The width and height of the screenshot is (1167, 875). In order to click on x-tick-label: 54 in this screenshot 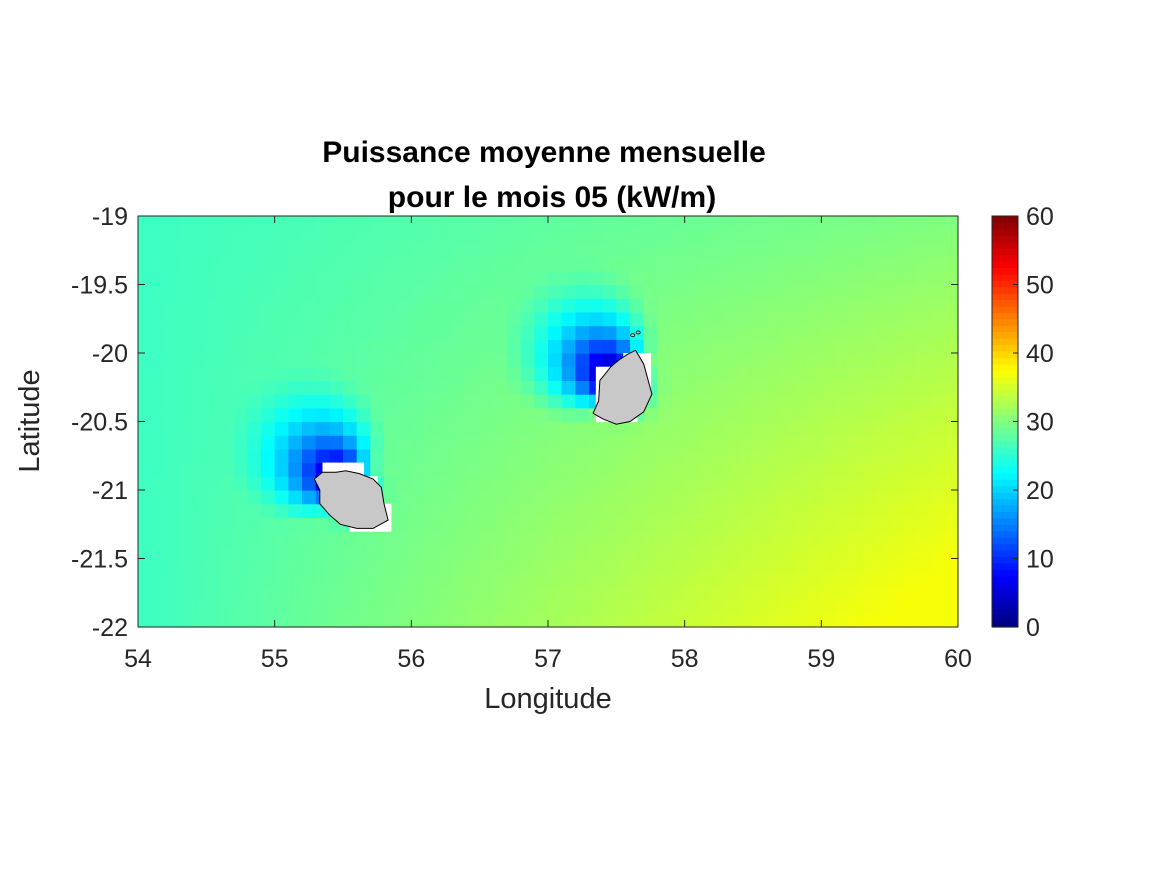, I will do `click(138, 659)`.